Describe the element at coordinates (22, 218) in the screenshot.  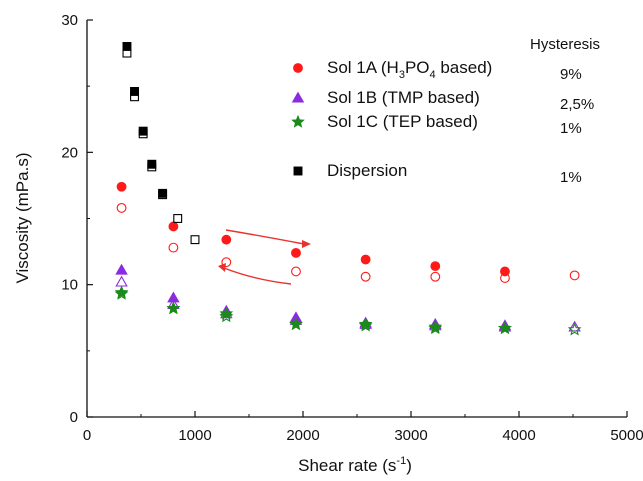
I see `y-axis-title: Viscosity (mPa.s)` at that location.